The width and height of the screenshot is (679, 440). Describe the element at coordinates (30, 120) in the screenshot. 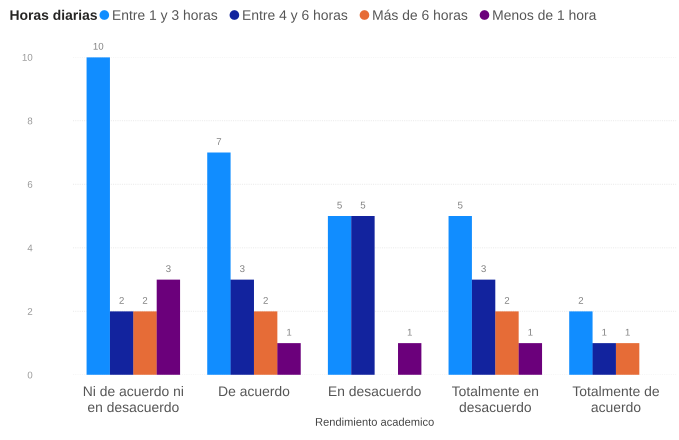

I see `y-tick-label: 8` at that location.